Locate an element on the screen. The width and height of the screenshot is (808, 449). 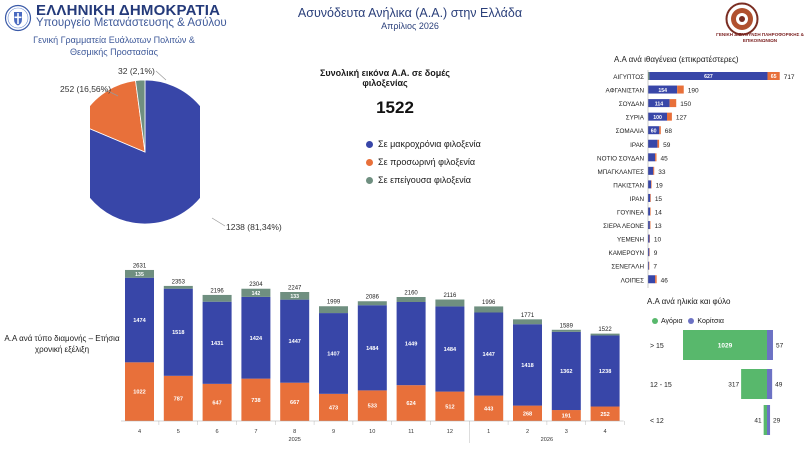
monthly-segment-label: 647 is located at coordinates (216, 403).